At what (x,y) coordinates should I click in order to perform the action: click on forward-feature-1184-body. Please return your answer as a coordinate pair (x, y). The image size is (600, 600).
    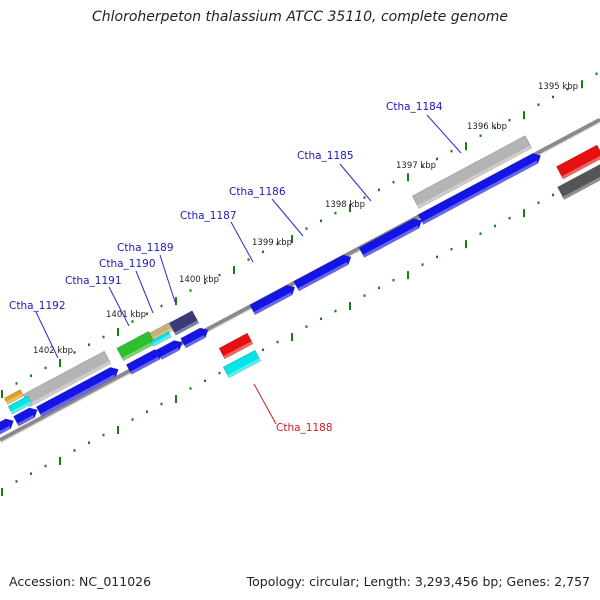
    Looking at the image, I should click on (472, 172).